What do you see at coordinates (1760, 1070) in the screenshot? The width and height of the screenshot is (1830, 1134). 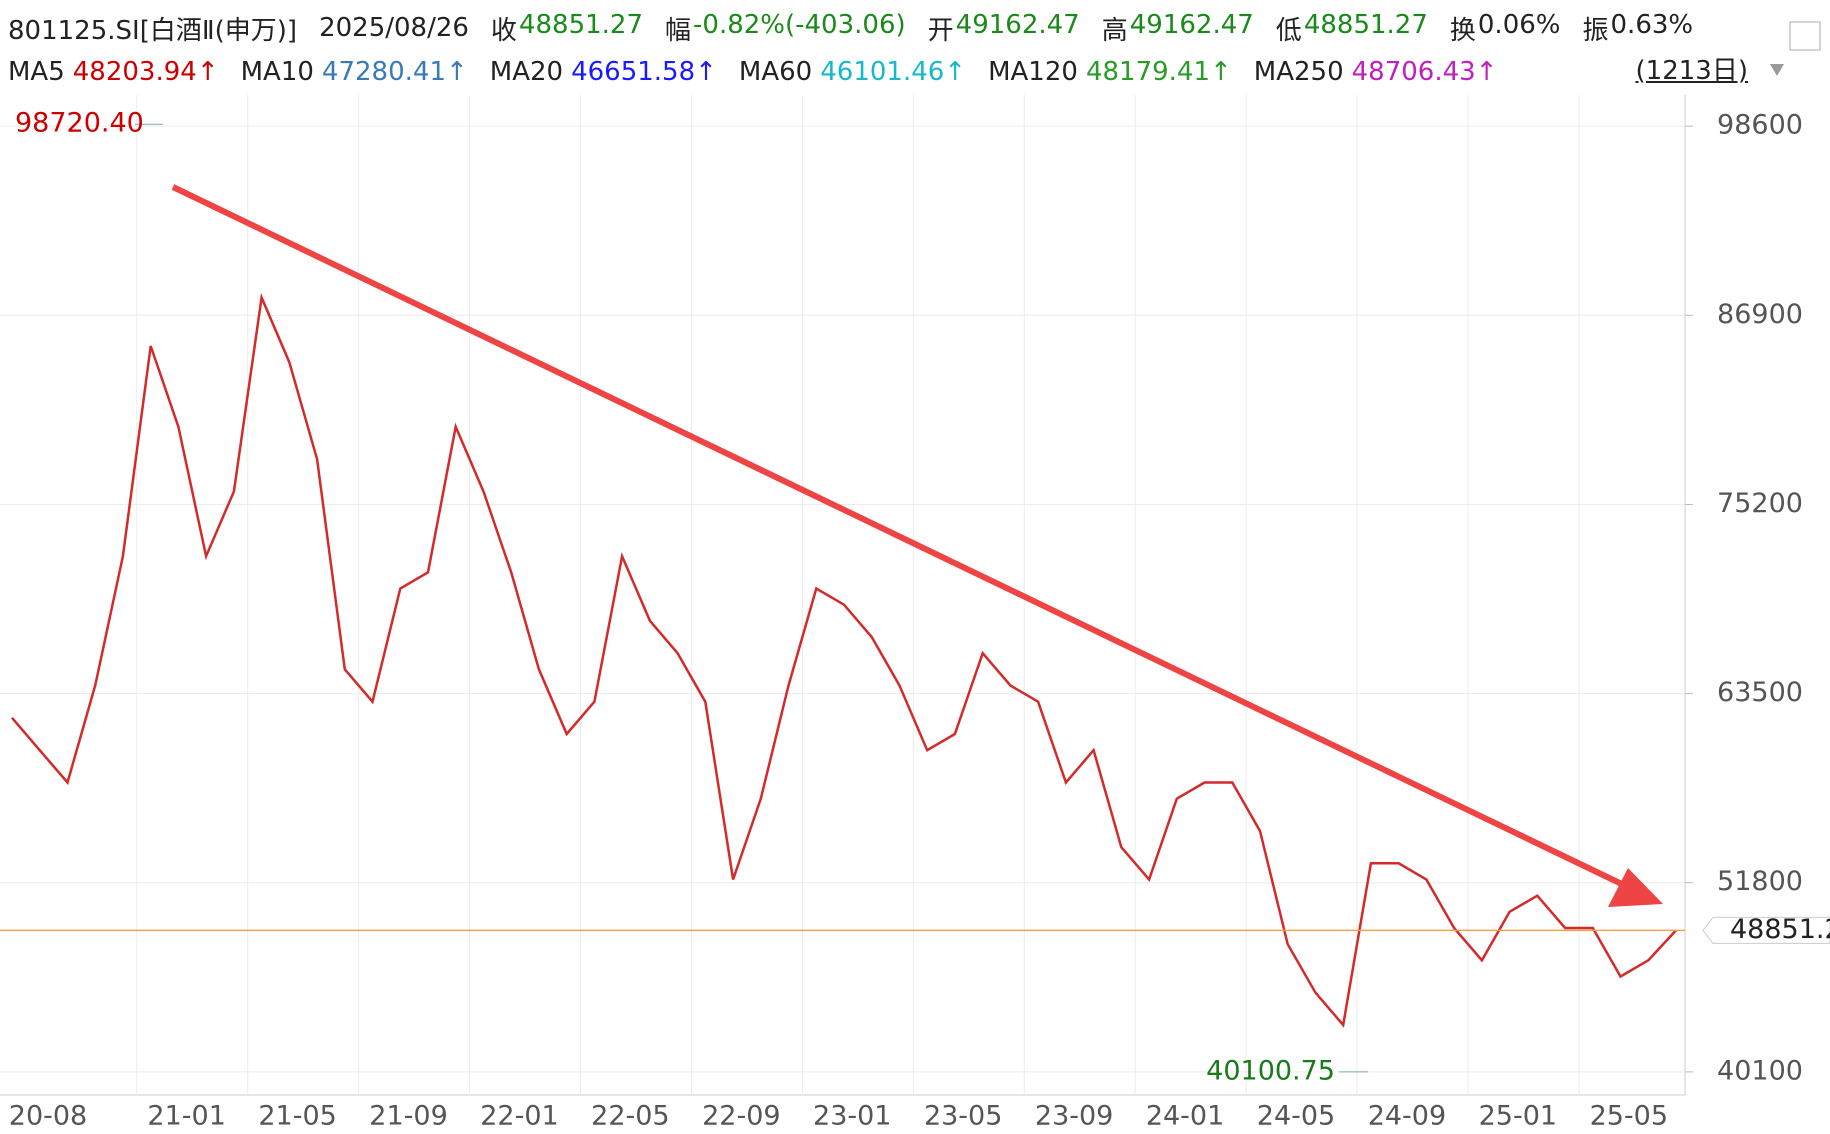 I see `y-tick-label: 40100` at bounding box center [1760, 1070].